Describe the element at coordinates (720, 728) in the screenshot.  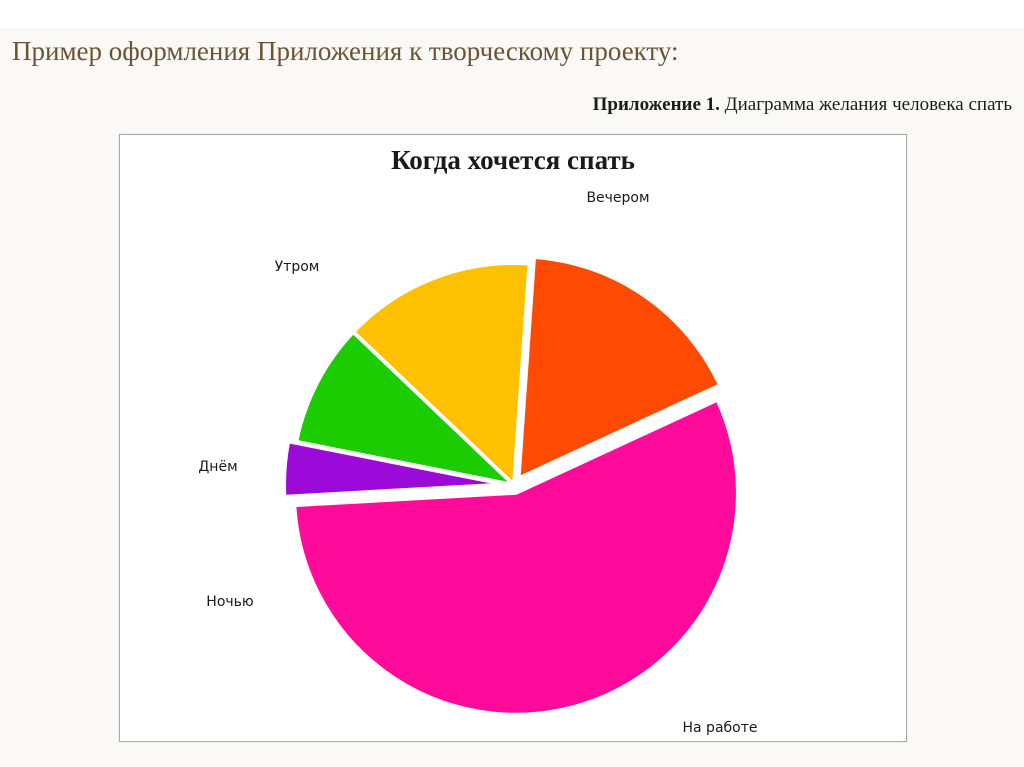
I see `slice-label-2: На работе` at that location.